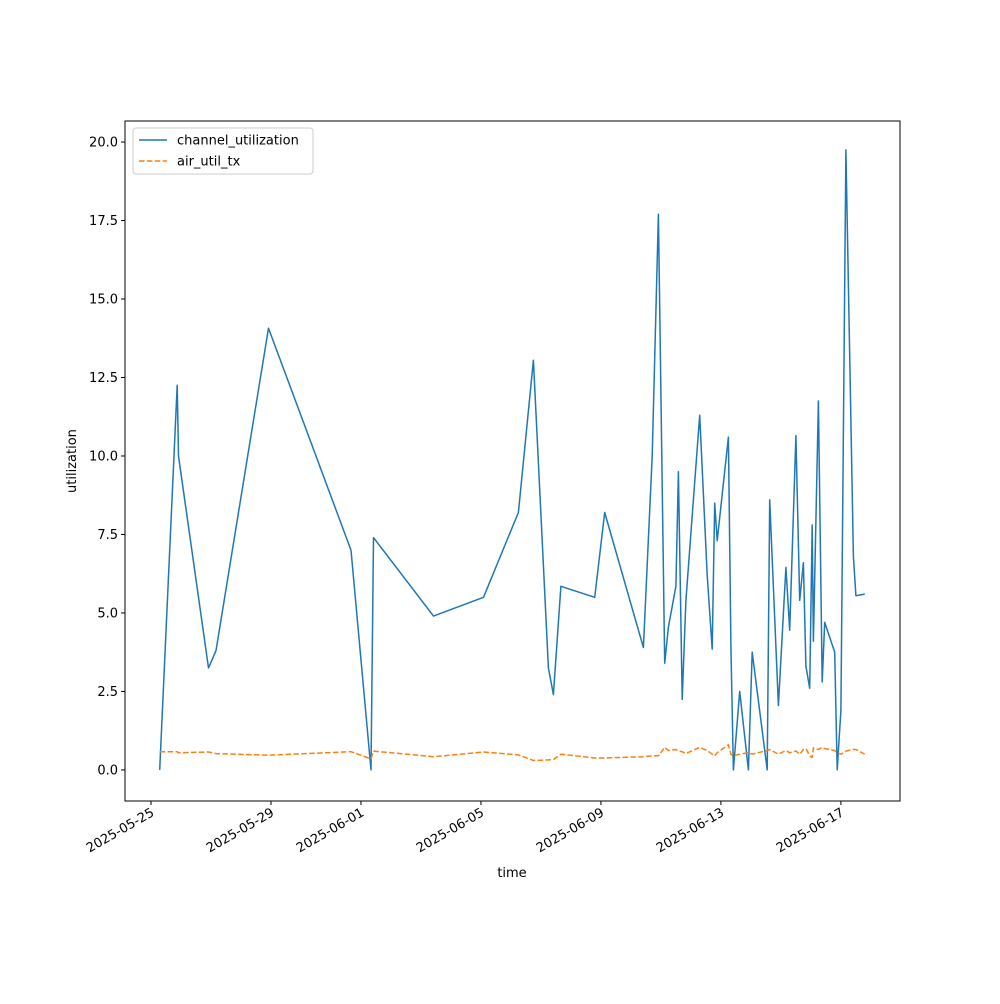  I want to click on x-axis-label: time, so click(511, 873).